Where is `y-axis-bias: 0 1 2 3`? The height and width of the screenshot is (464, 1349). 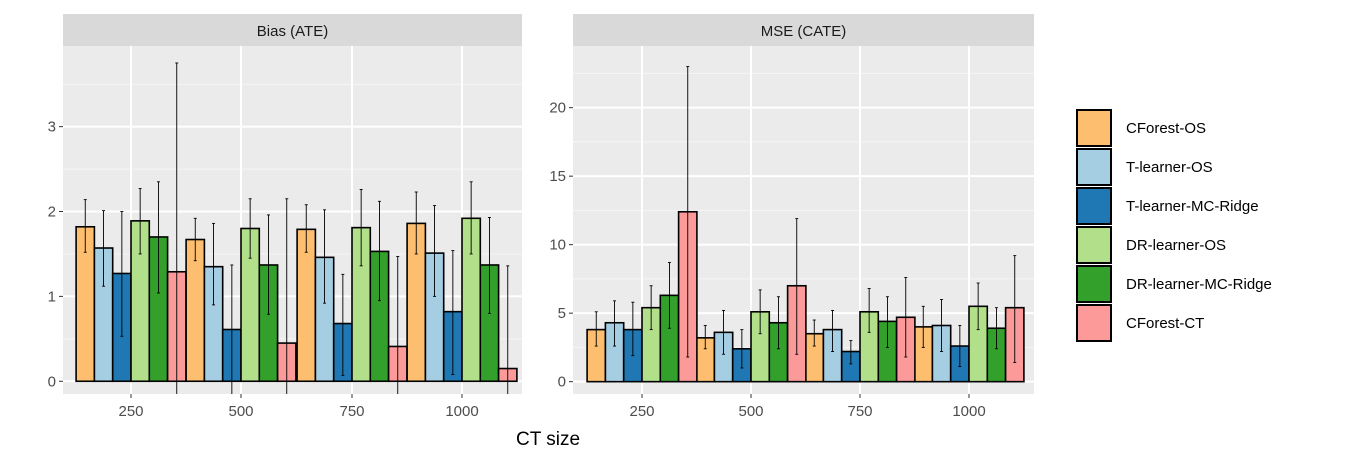 y-axis-bias: 0 1 2 3 is located at coordinates (55, 254).